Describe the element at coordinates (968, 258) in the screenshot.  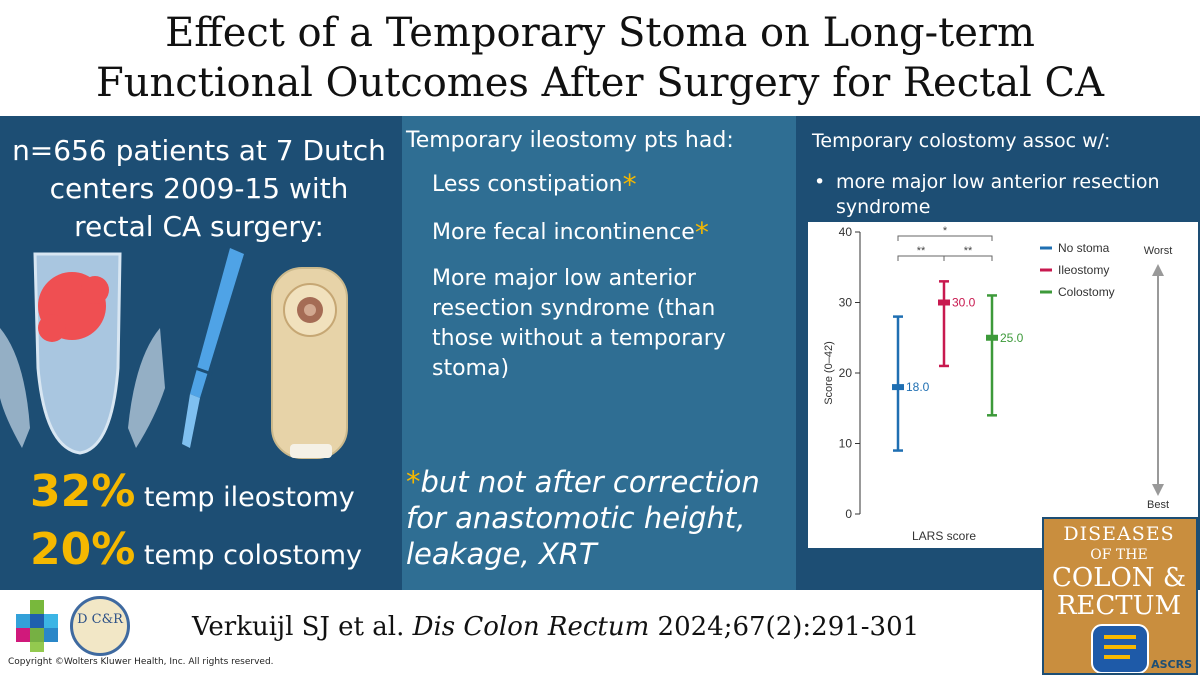
I see `bracket-ileostomy-colostomy` at that location.